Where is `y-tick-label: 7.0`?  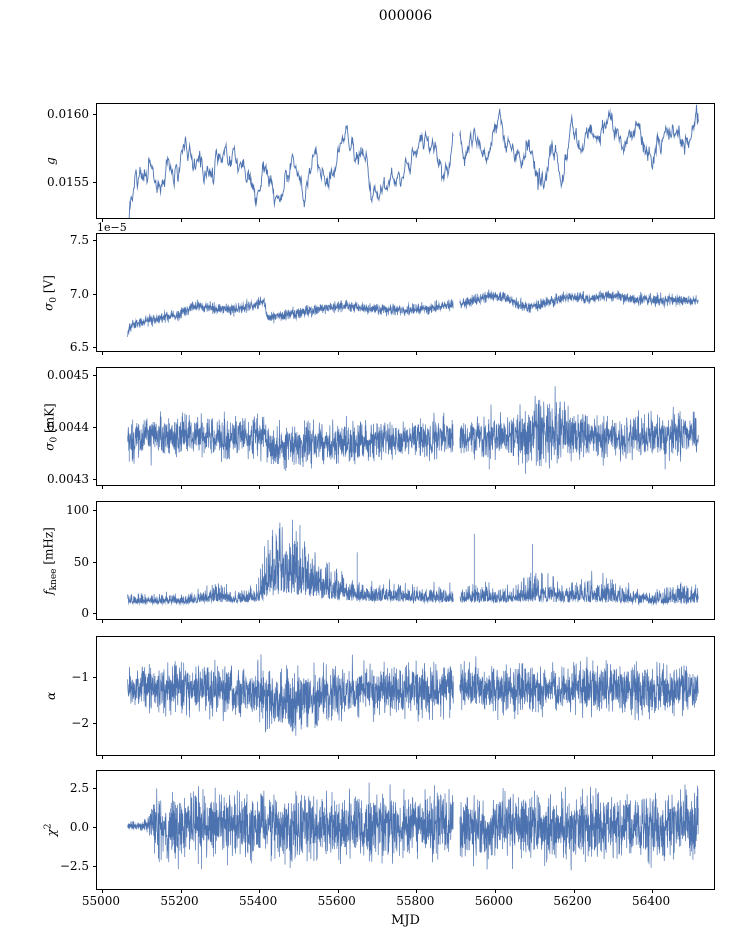
y-tick-label: 7.0 is located at coordinates (79, 293).